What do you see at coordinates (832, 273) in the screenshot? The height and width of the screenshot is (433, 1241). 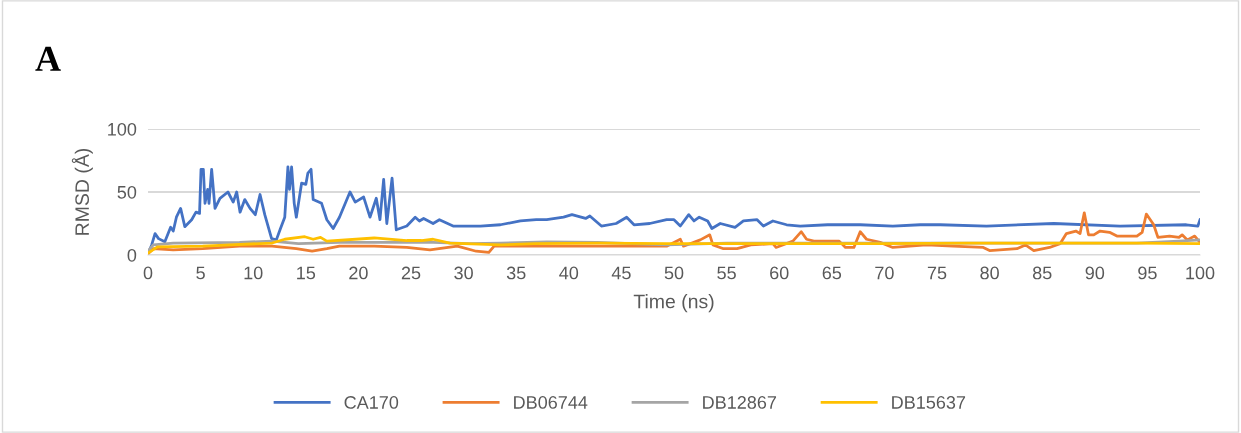 I see `x-tick-label: 65` at bounding box center [832, 273].